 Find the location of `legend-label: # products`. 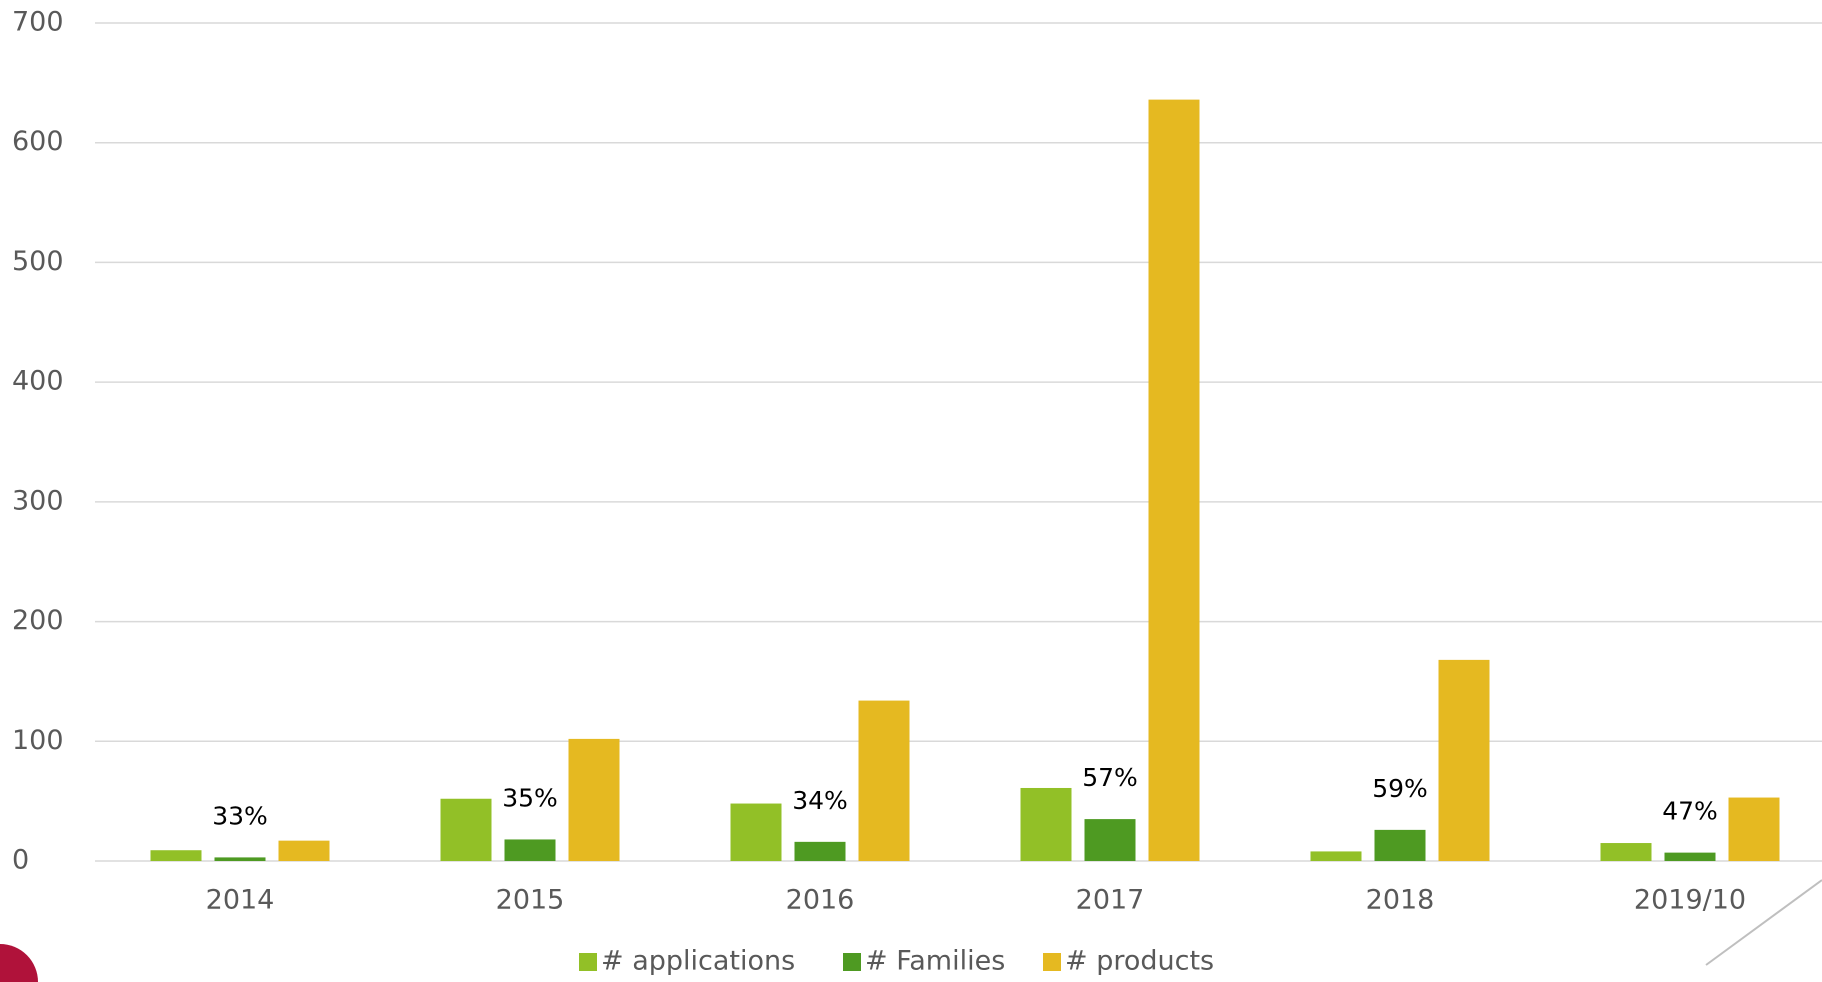

legend-label: # products is located at coordinates (1139, 961).